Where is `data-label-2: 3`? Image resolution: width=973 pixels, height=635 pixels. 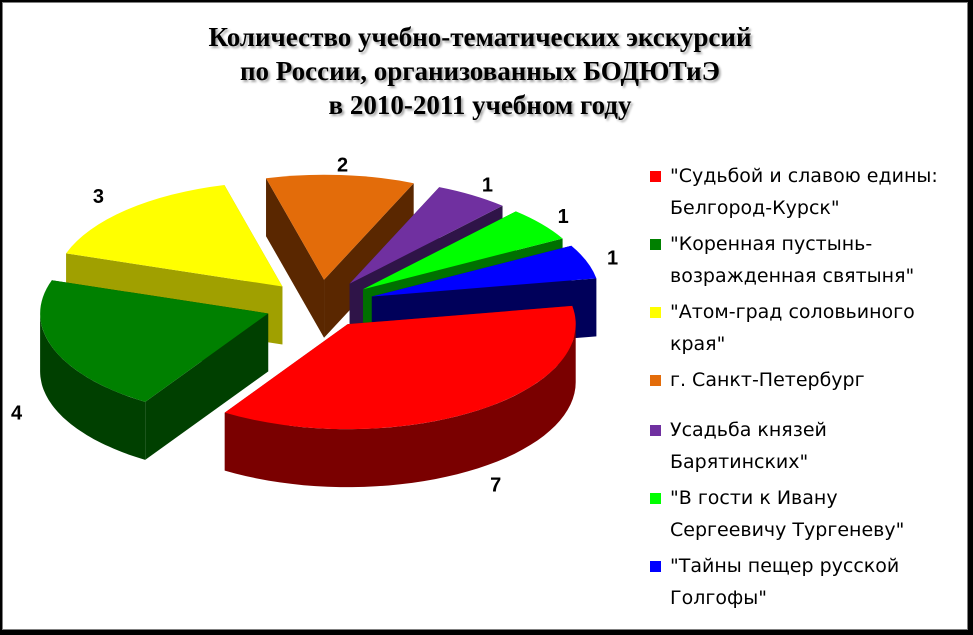
data-label-2: 3 is located at coordinates (98, 197).